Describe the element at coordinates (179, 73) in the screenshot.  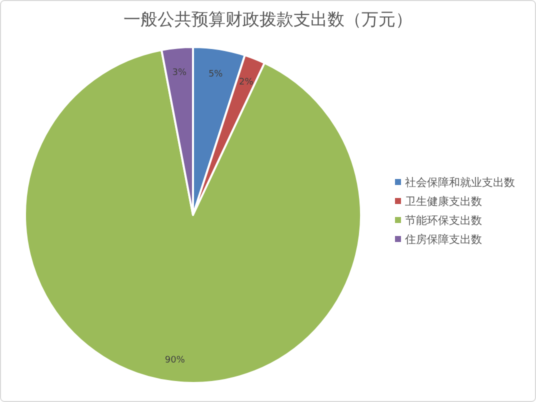
I see `data-label: 3%` at that location.